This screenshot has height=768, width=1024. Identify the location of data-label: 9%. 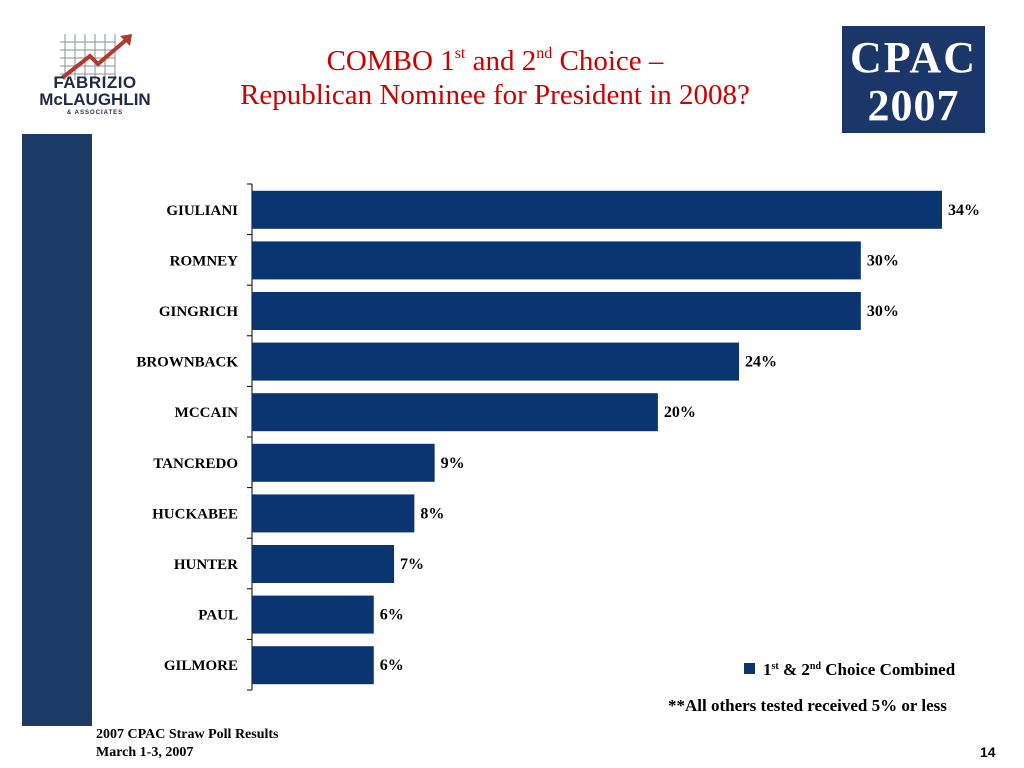
(453, 463).